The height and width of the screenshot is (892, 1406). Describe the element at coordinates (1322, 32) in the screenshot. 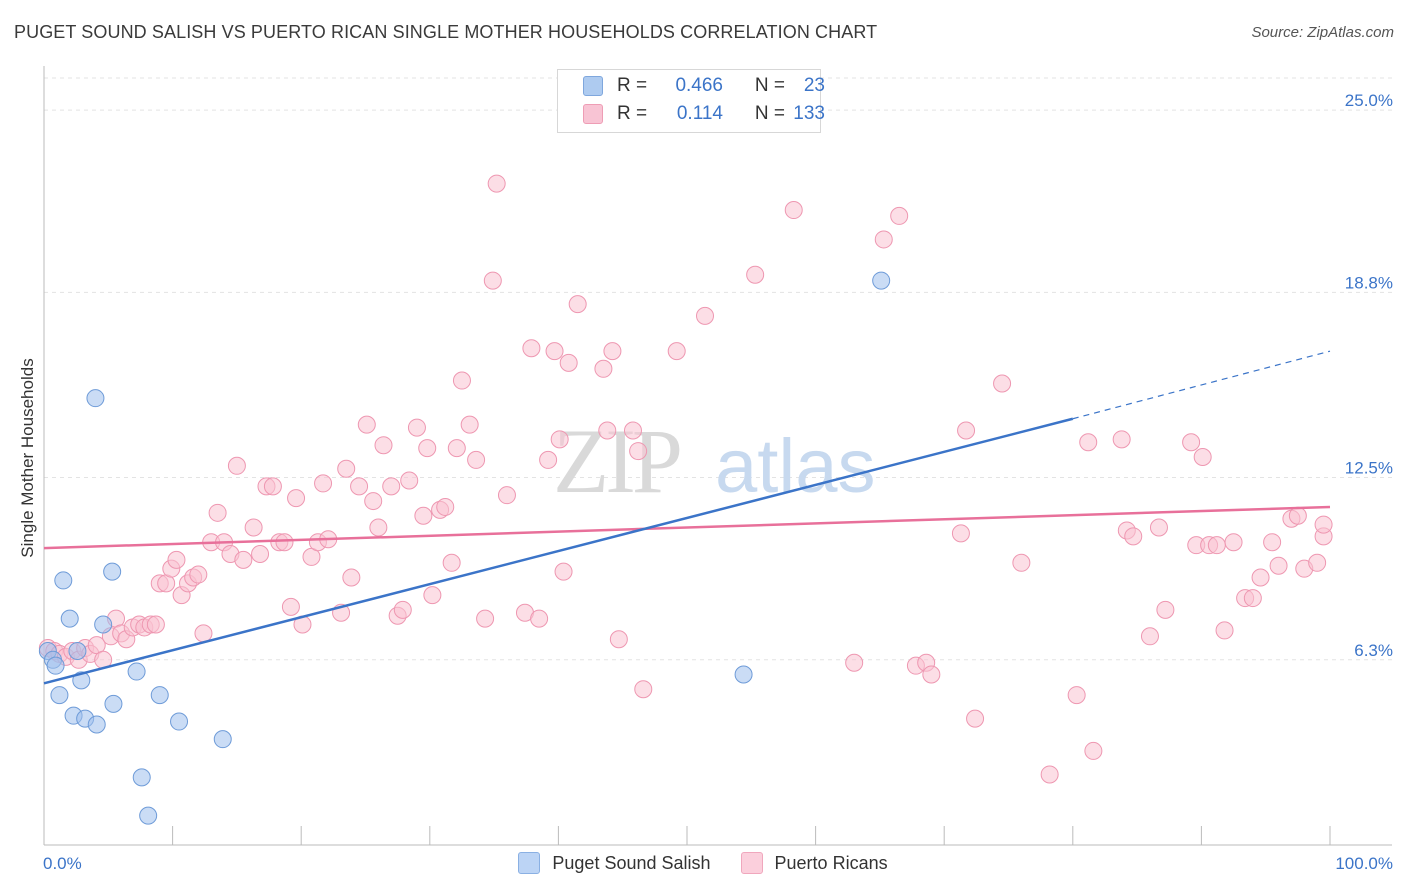

I see `source-credit: Source: ZipAtlas.com` at that location.